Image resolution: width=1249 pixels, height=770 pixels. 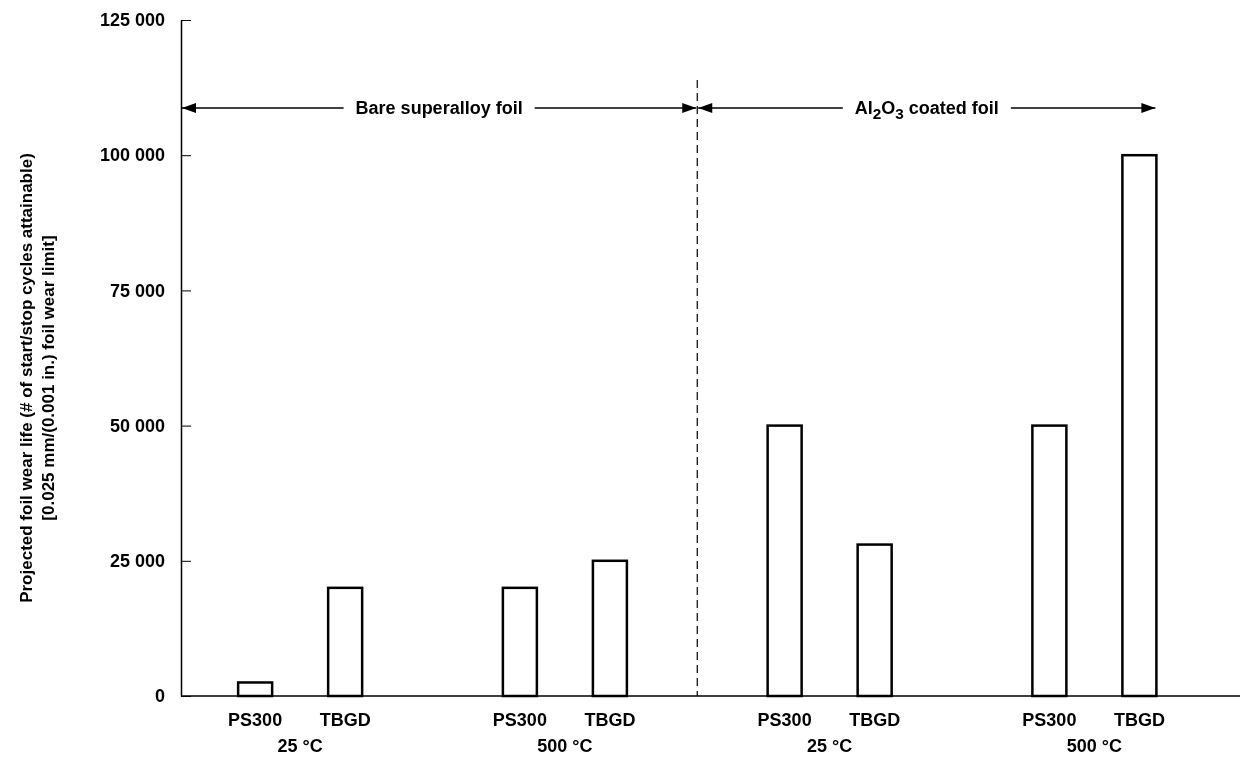 I want to click on y-axis-title: Projected foil wear life (# of start/stop cycles attainable) [0.025 mm/(0.001 in.) foil wear limit], so click(x=37, y=378).